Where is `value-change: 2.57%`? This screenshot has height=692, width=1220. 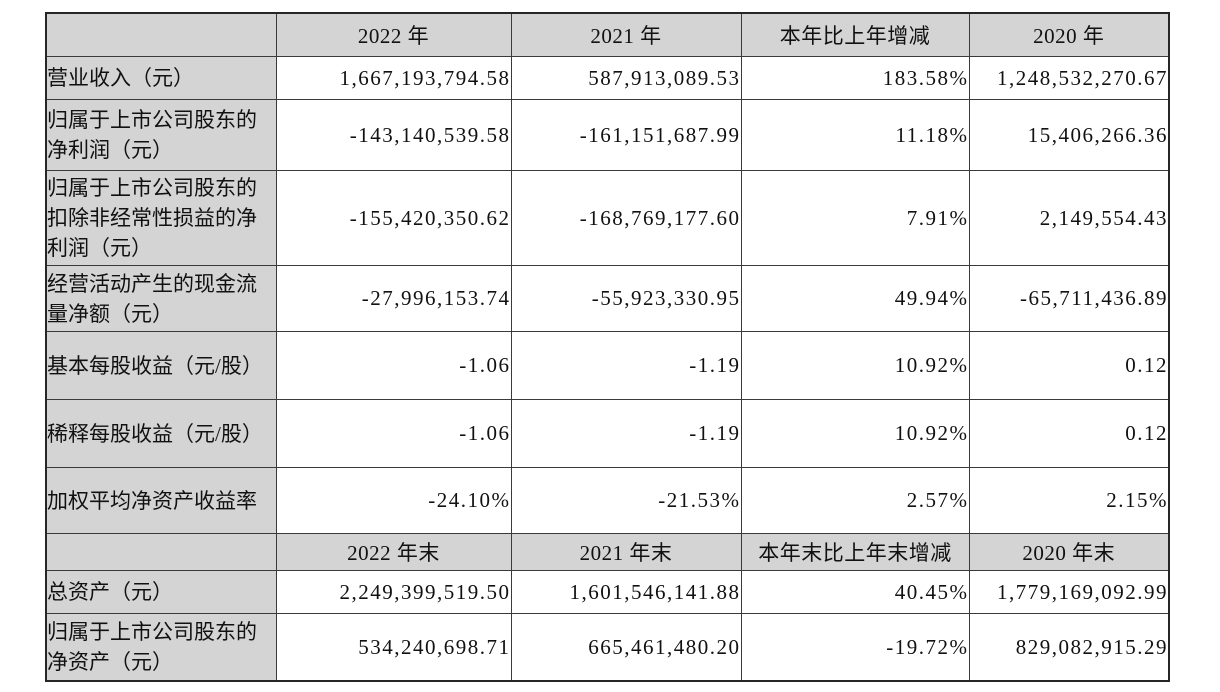 value-change: 2.57% is located at coordinates (855, 500).